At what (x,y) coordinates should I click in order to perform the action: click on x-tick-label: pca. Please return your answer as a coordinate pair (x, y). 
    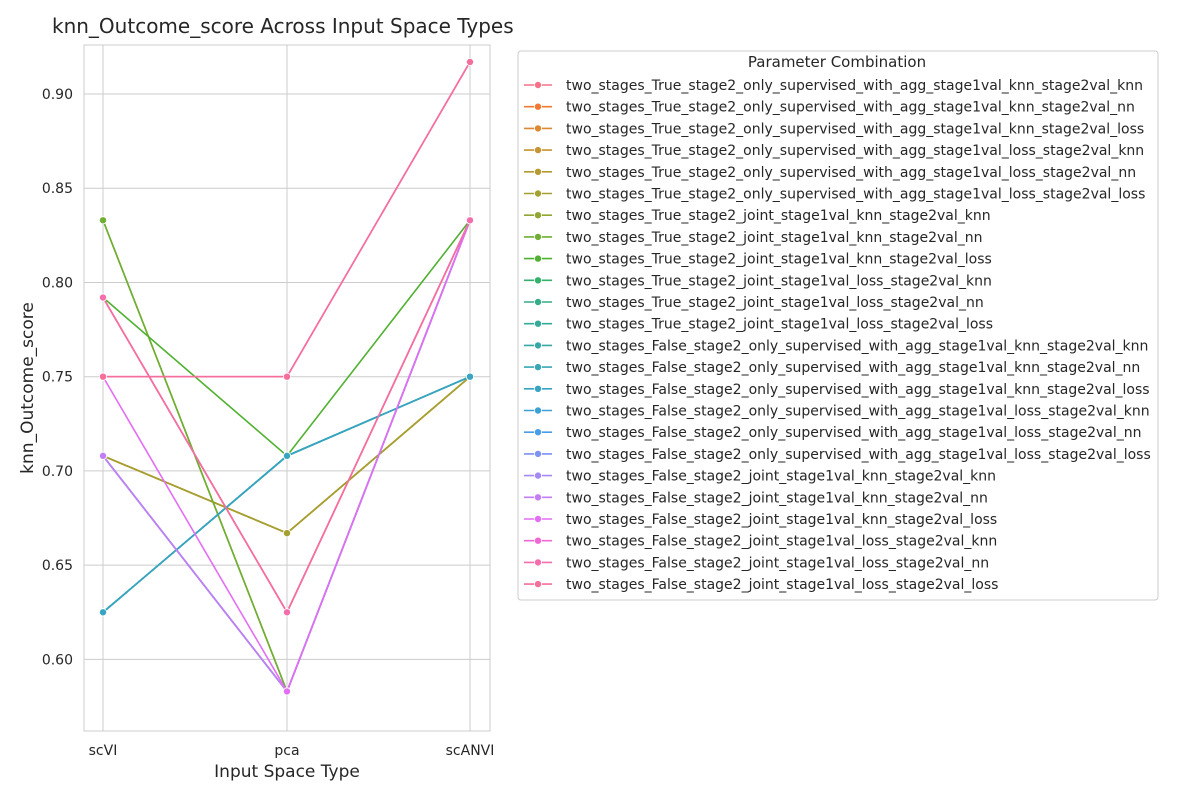
    Looking at the image, I should click on (286, 751).